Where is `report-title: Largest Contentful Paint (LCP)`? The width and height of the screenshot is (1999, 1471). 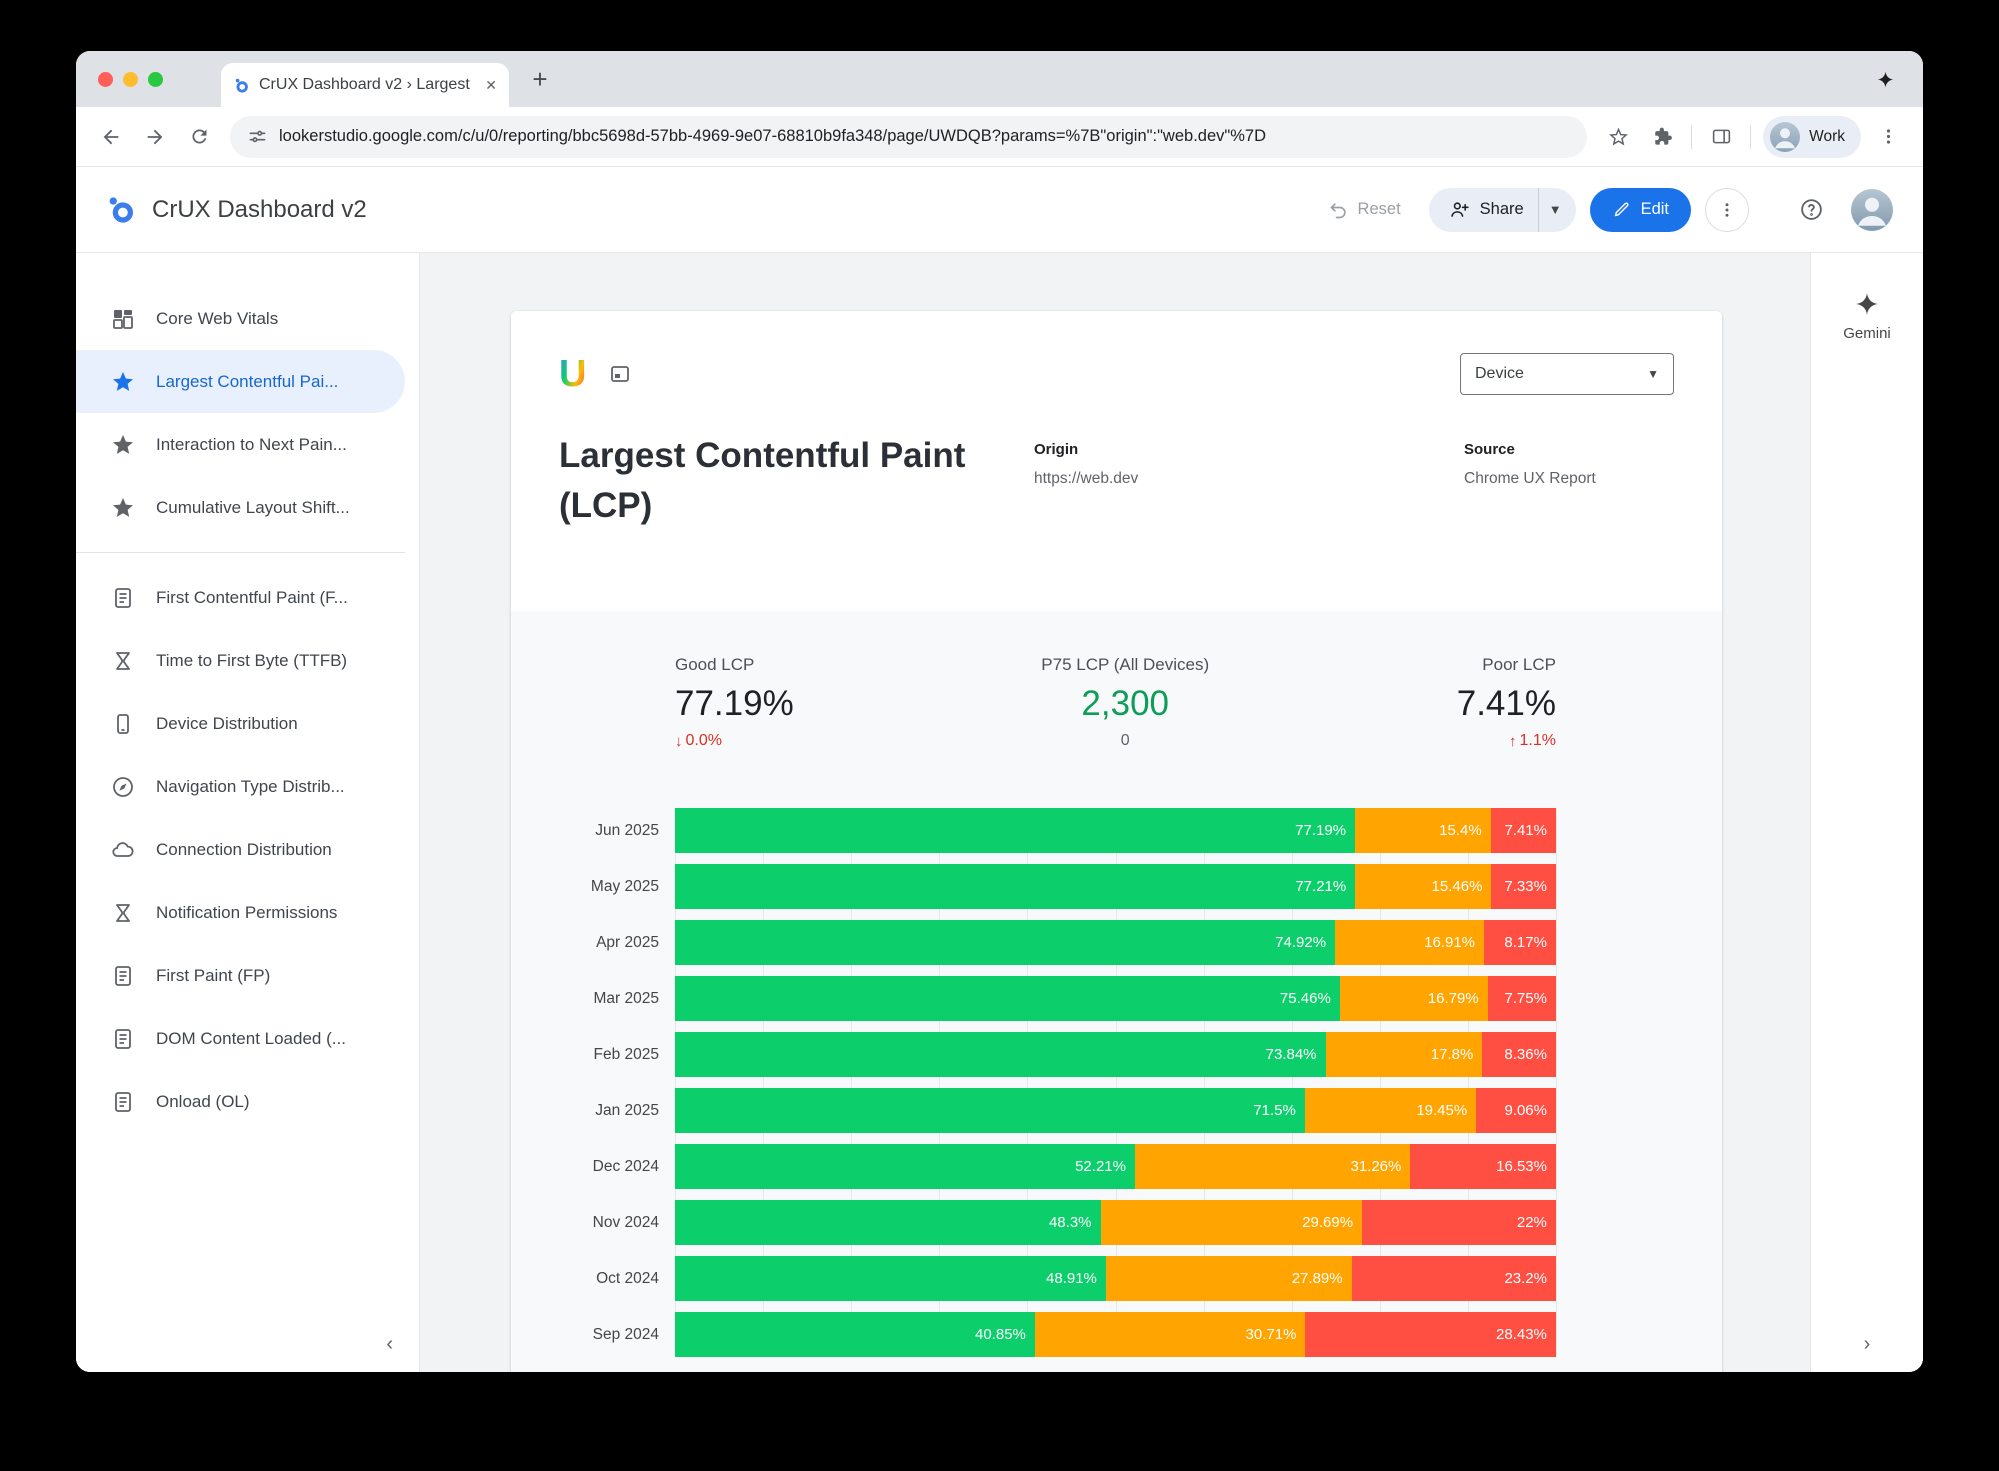 report-title: Largest Contentful Paint (LCP) is located at coordinates (762, 480).